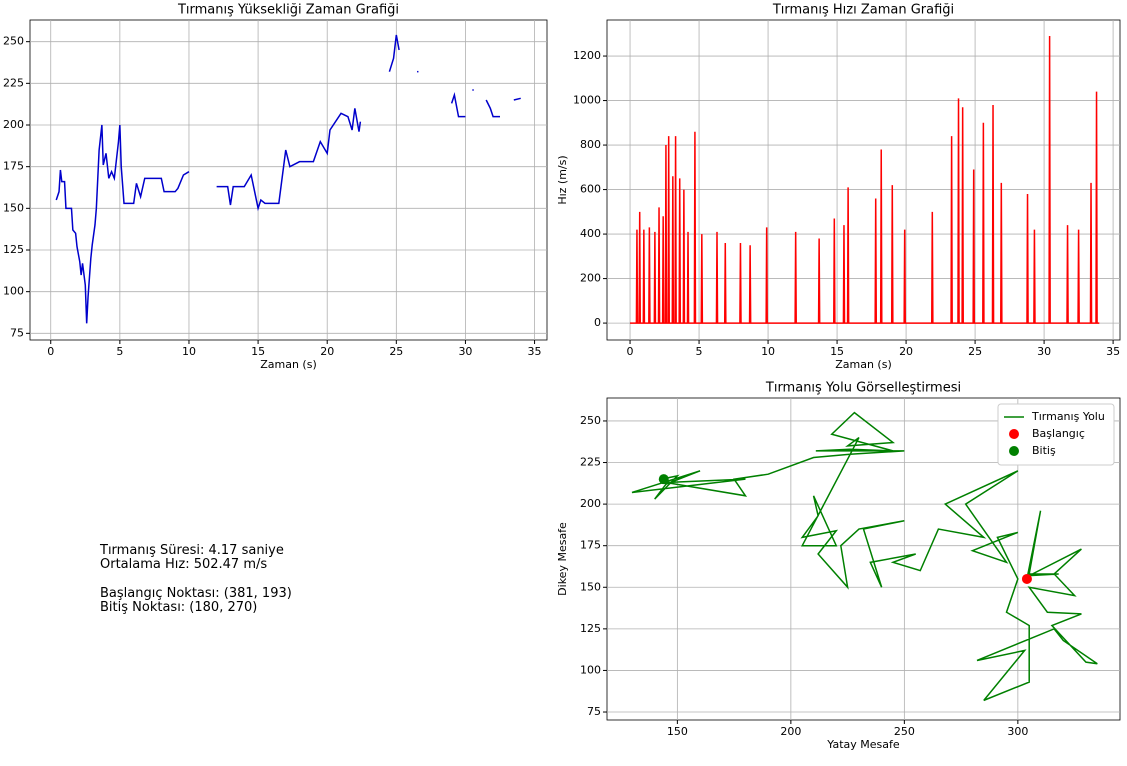  What do you see at coordinates (562, 559) in the screenshot?
I see `y-axis-label: Dikey Mesafe` at bounding box center [562, 559].